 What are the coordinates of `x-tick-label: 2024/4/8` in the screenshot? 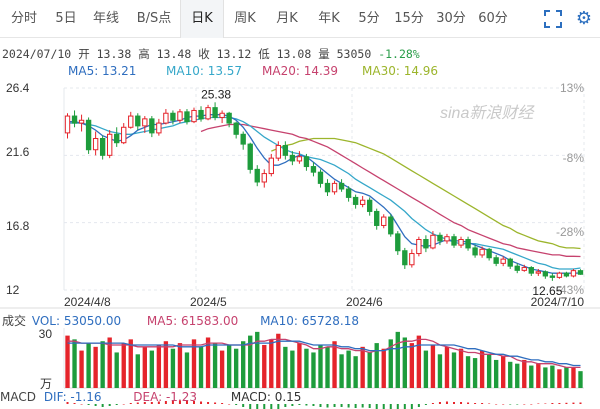 It's located at (87, 302).